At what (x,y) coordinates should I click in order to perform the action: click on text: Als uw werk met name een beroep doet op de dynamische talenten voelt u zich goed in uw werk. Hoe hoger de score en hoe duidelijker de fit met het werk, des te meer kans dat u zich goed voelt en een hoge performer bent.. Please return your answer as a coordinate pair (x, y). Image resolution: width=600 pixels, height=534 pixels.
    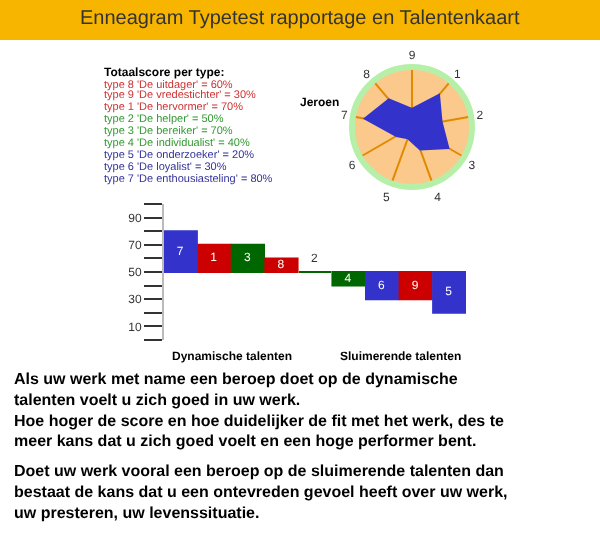
    Looking at the image, I should click on (260, 410).